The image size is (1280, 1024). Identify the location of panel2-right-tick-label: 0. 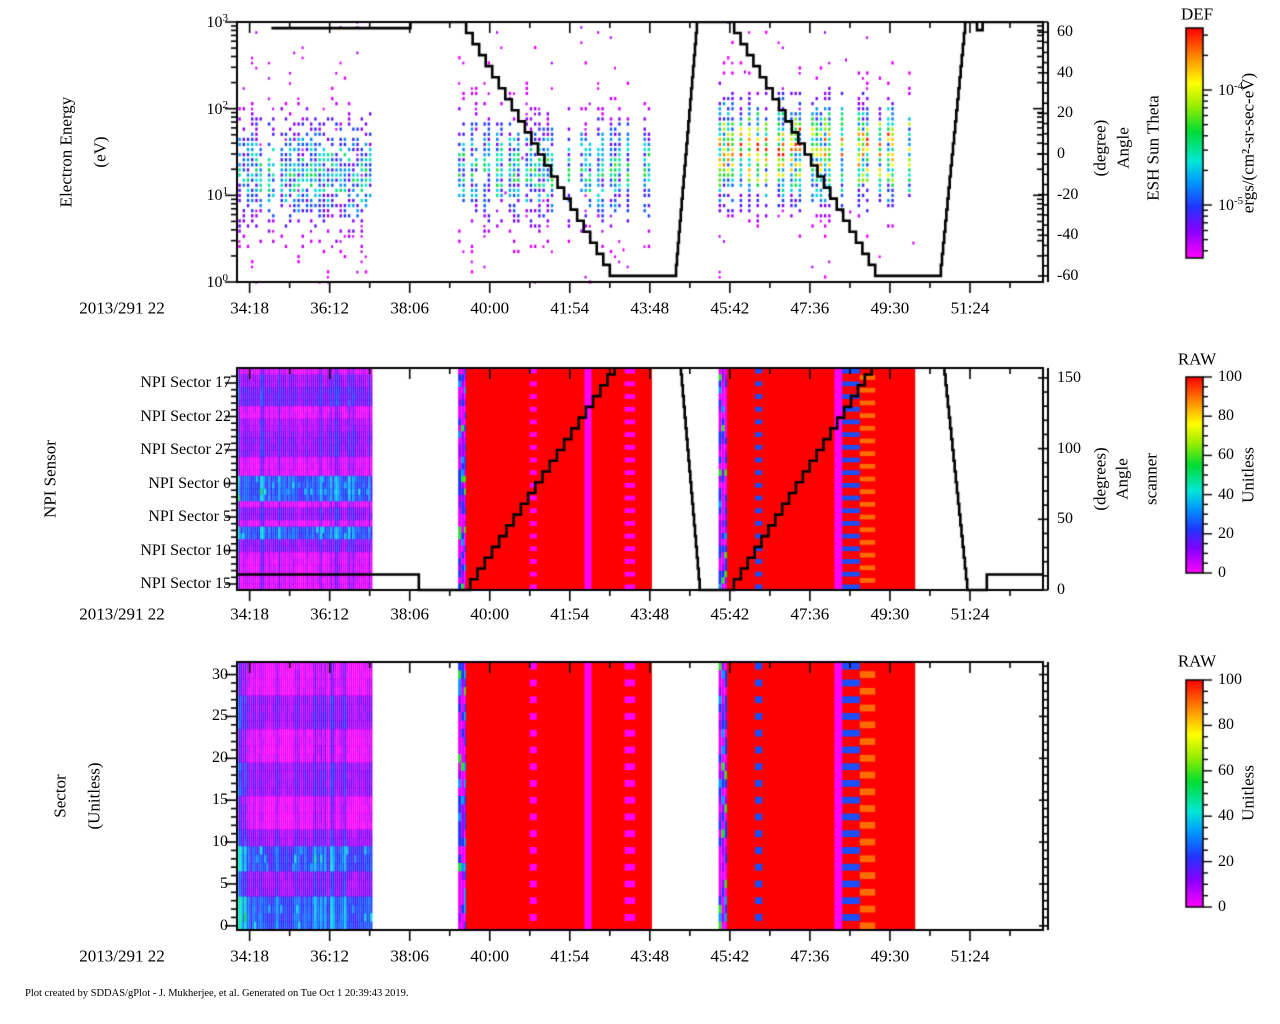
(1061, 589).